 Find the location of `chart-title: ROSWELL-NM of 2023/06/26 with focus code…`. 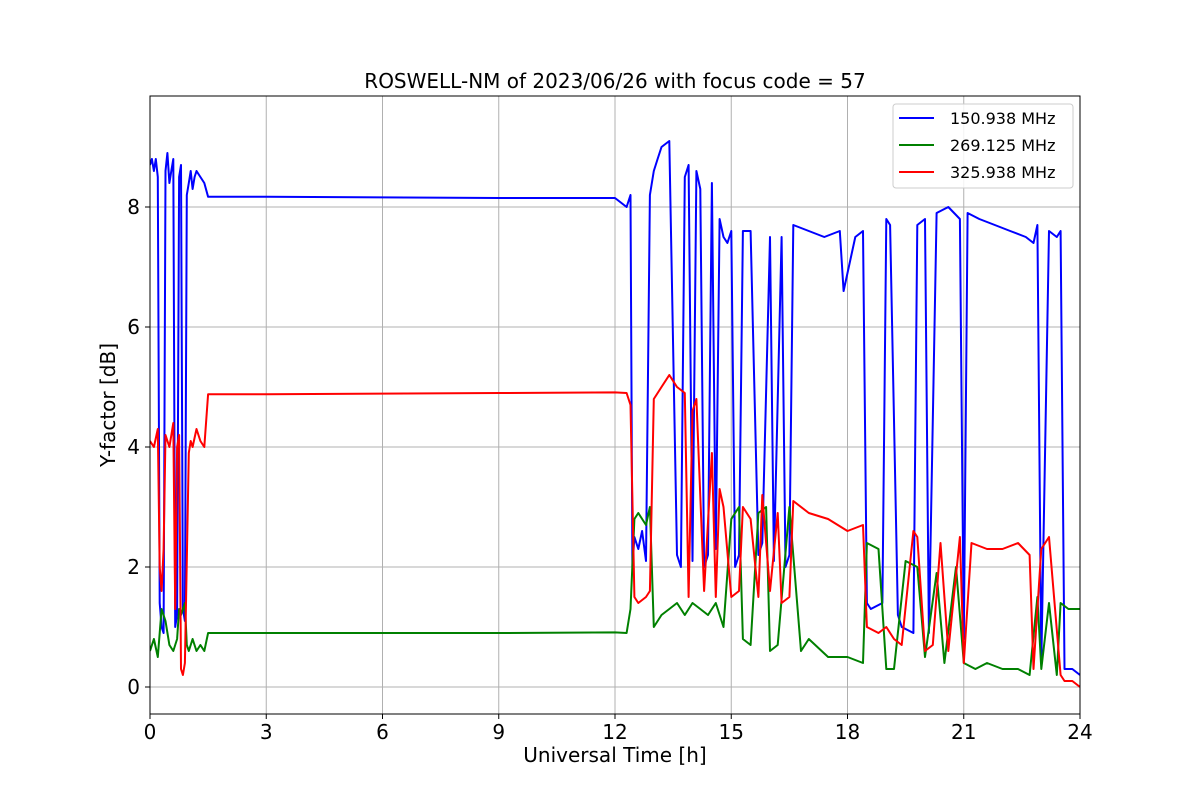

chart-title: ROSWELL-NM of 2023/06/26 with focus code… is located at coordinates (614, 81).